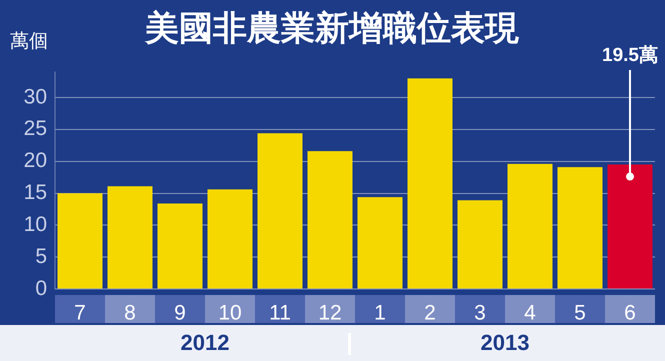 This screenshot has height=361, width=665. Describe the element at coordinates (35, 128) in the screenshot. I see `y-tick-label: 25` at that location.